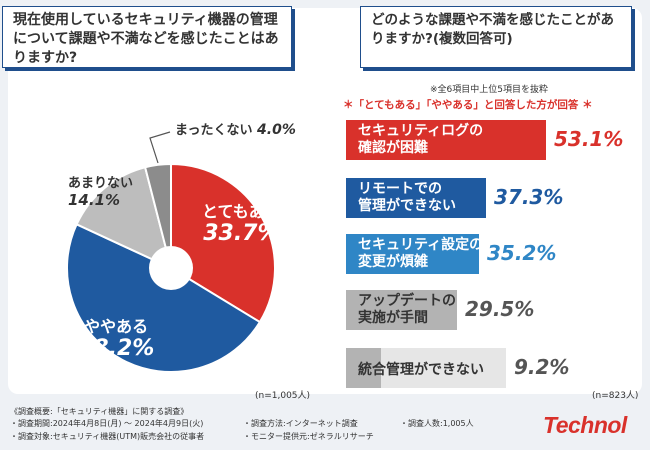 The image size is (650, 450). I want to click on footer-people: ・調査人数:1,005人, so click(437, 423).